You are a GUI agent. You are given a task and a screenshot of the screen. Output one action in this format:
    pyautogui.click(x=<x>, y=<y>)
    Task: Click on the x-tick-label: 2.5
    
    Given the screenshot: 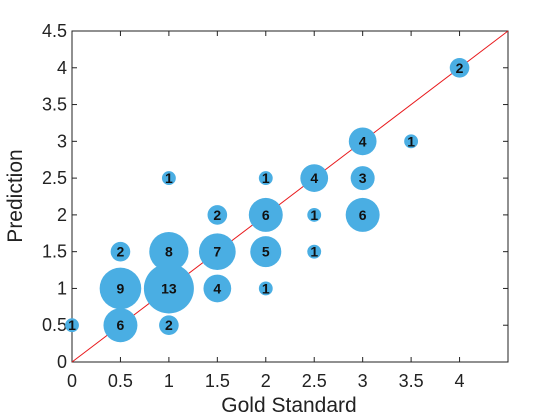 What is the action you would take?
    pyautogui.click(x=314, y=381)
    